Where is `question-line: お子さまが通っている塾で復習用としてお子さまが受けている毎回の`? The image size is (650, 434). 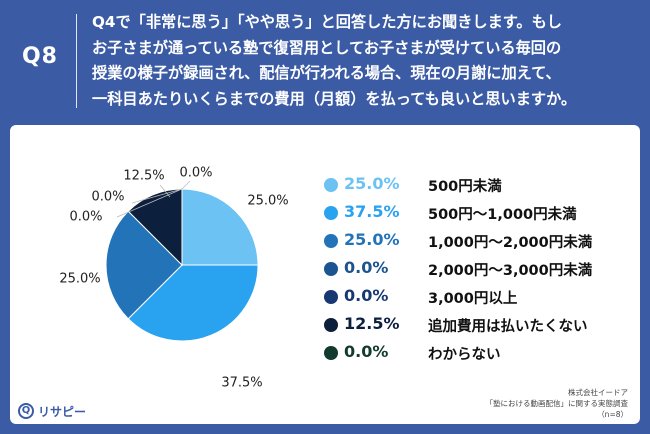 question-line: お子さまが通っている塾で復習用としてお子さまが受けている毎回の is located at coordinates (327, 47).